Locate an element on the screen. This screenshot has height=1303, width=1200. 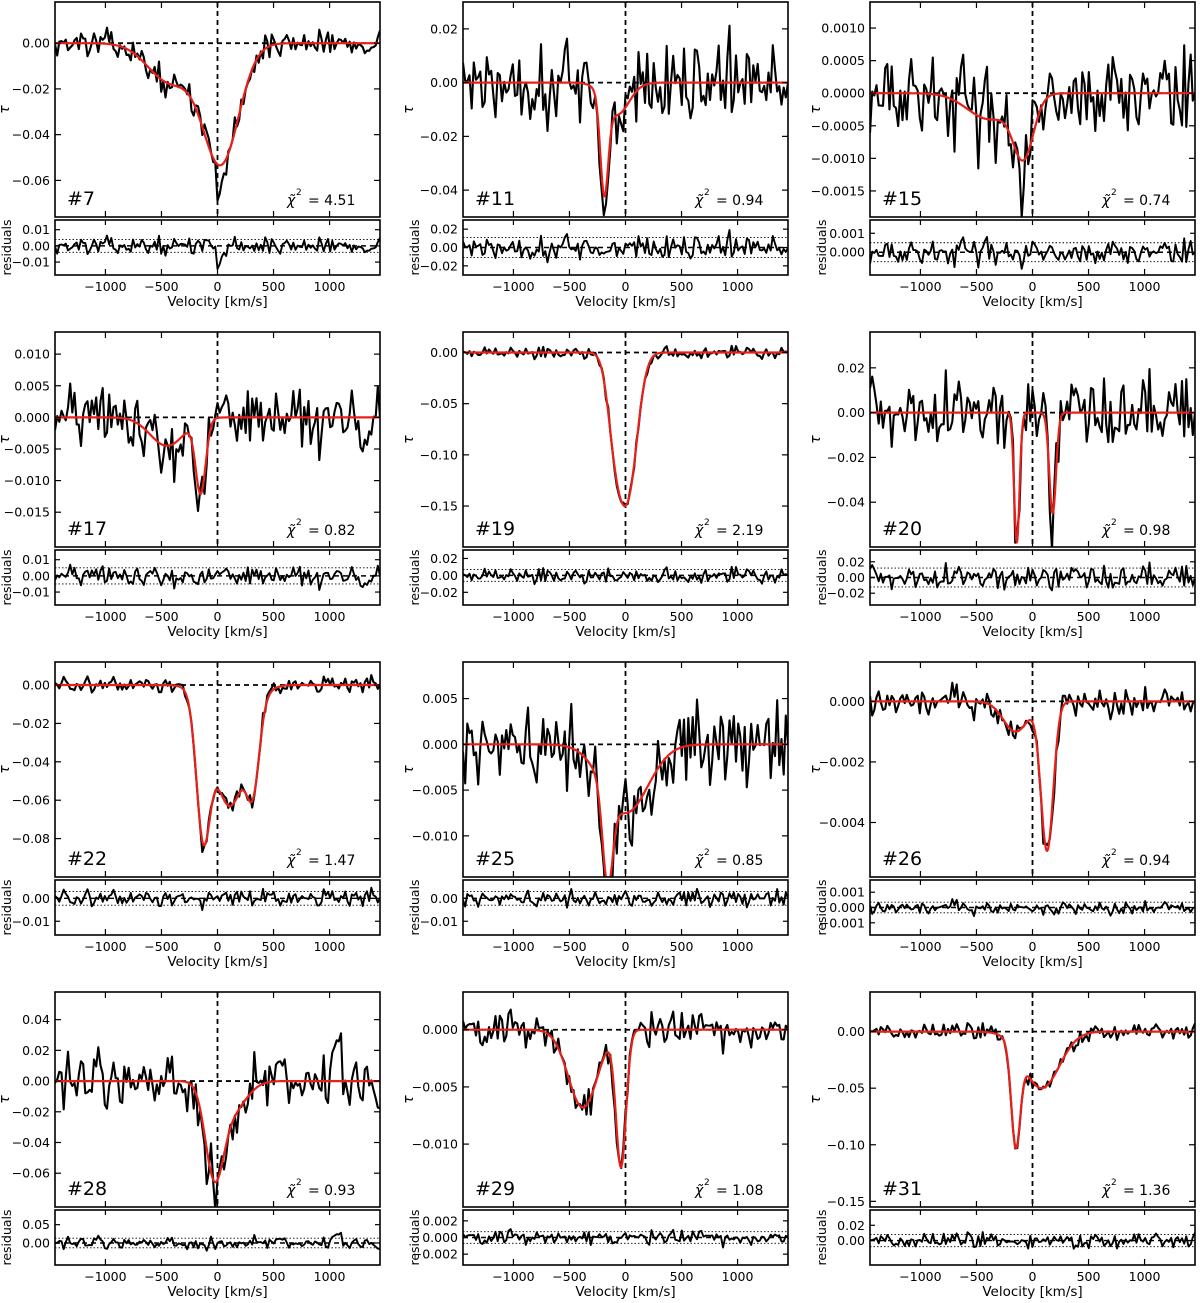
chi2-value: = 0.74 is located at coordinates (1146, 201).